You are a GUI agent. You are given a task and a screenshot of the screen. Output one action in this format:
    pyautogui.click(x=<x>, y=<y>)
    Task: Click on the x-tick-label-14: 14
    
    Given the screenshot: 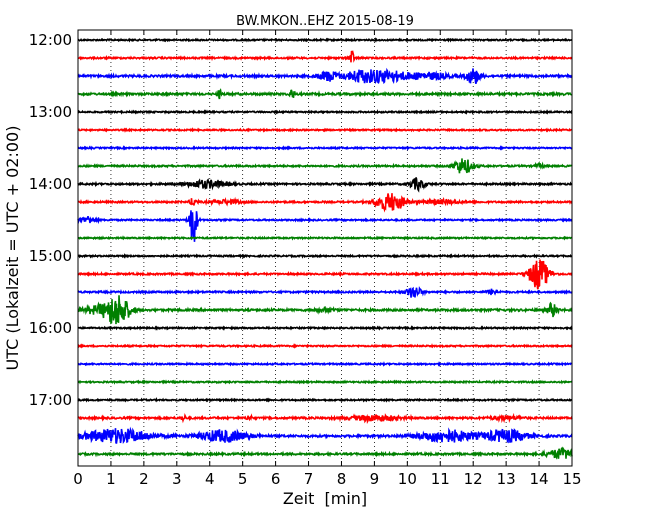 What is the action you would take?
    pyautogui.click(x=539, y=479)
    